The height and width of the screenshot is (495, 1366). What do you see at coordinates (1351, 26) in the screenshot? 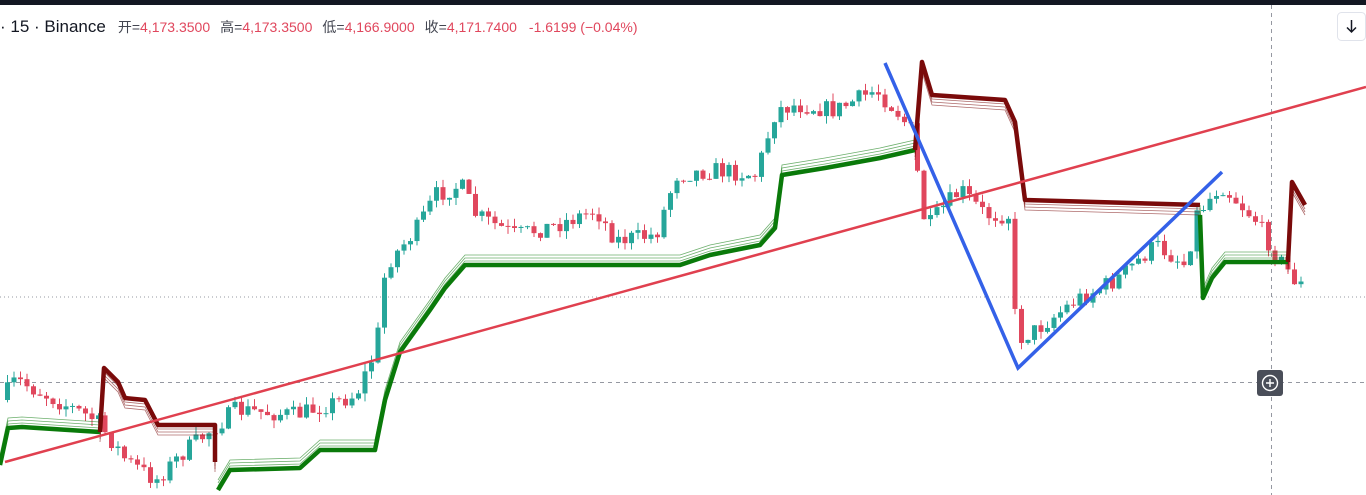
I see `scroll-button` at bounding box center [1351, 26].